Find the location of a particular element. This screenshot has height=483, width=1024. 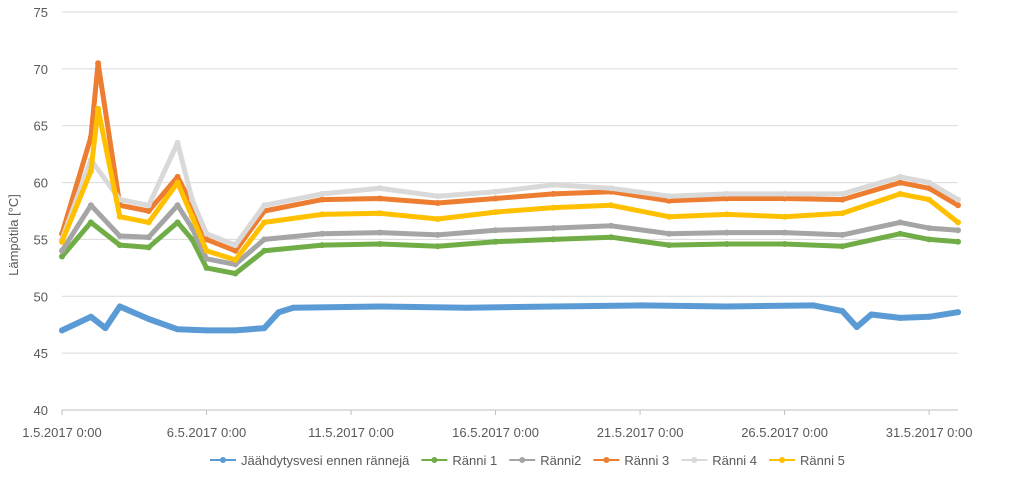

x-tick-label: 1.5.2017 0:00 is located at coordinates (62, 432).